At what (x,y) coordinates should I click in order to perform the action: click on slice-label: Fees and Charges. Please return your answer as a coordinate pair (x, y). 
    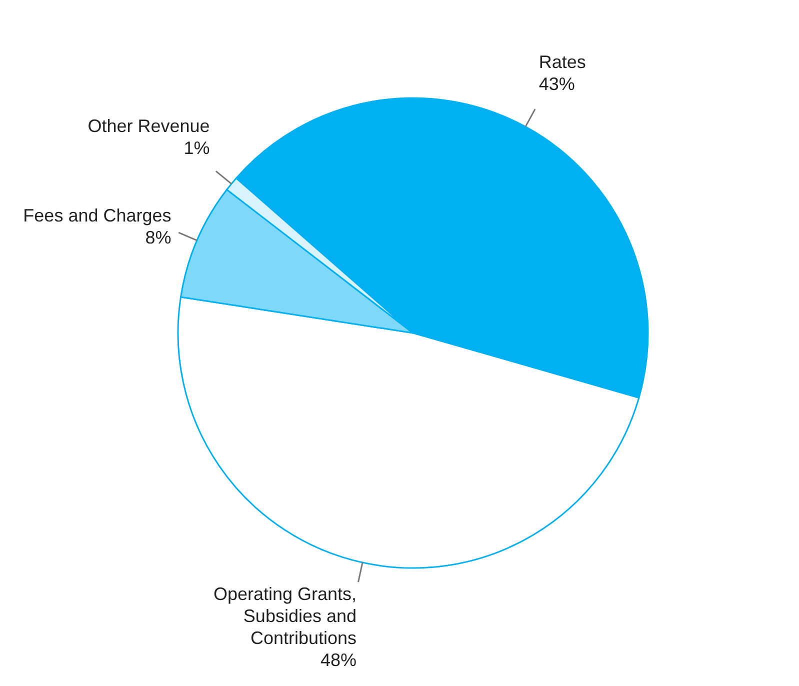
    Looking at the image, I should click on (97, 215).